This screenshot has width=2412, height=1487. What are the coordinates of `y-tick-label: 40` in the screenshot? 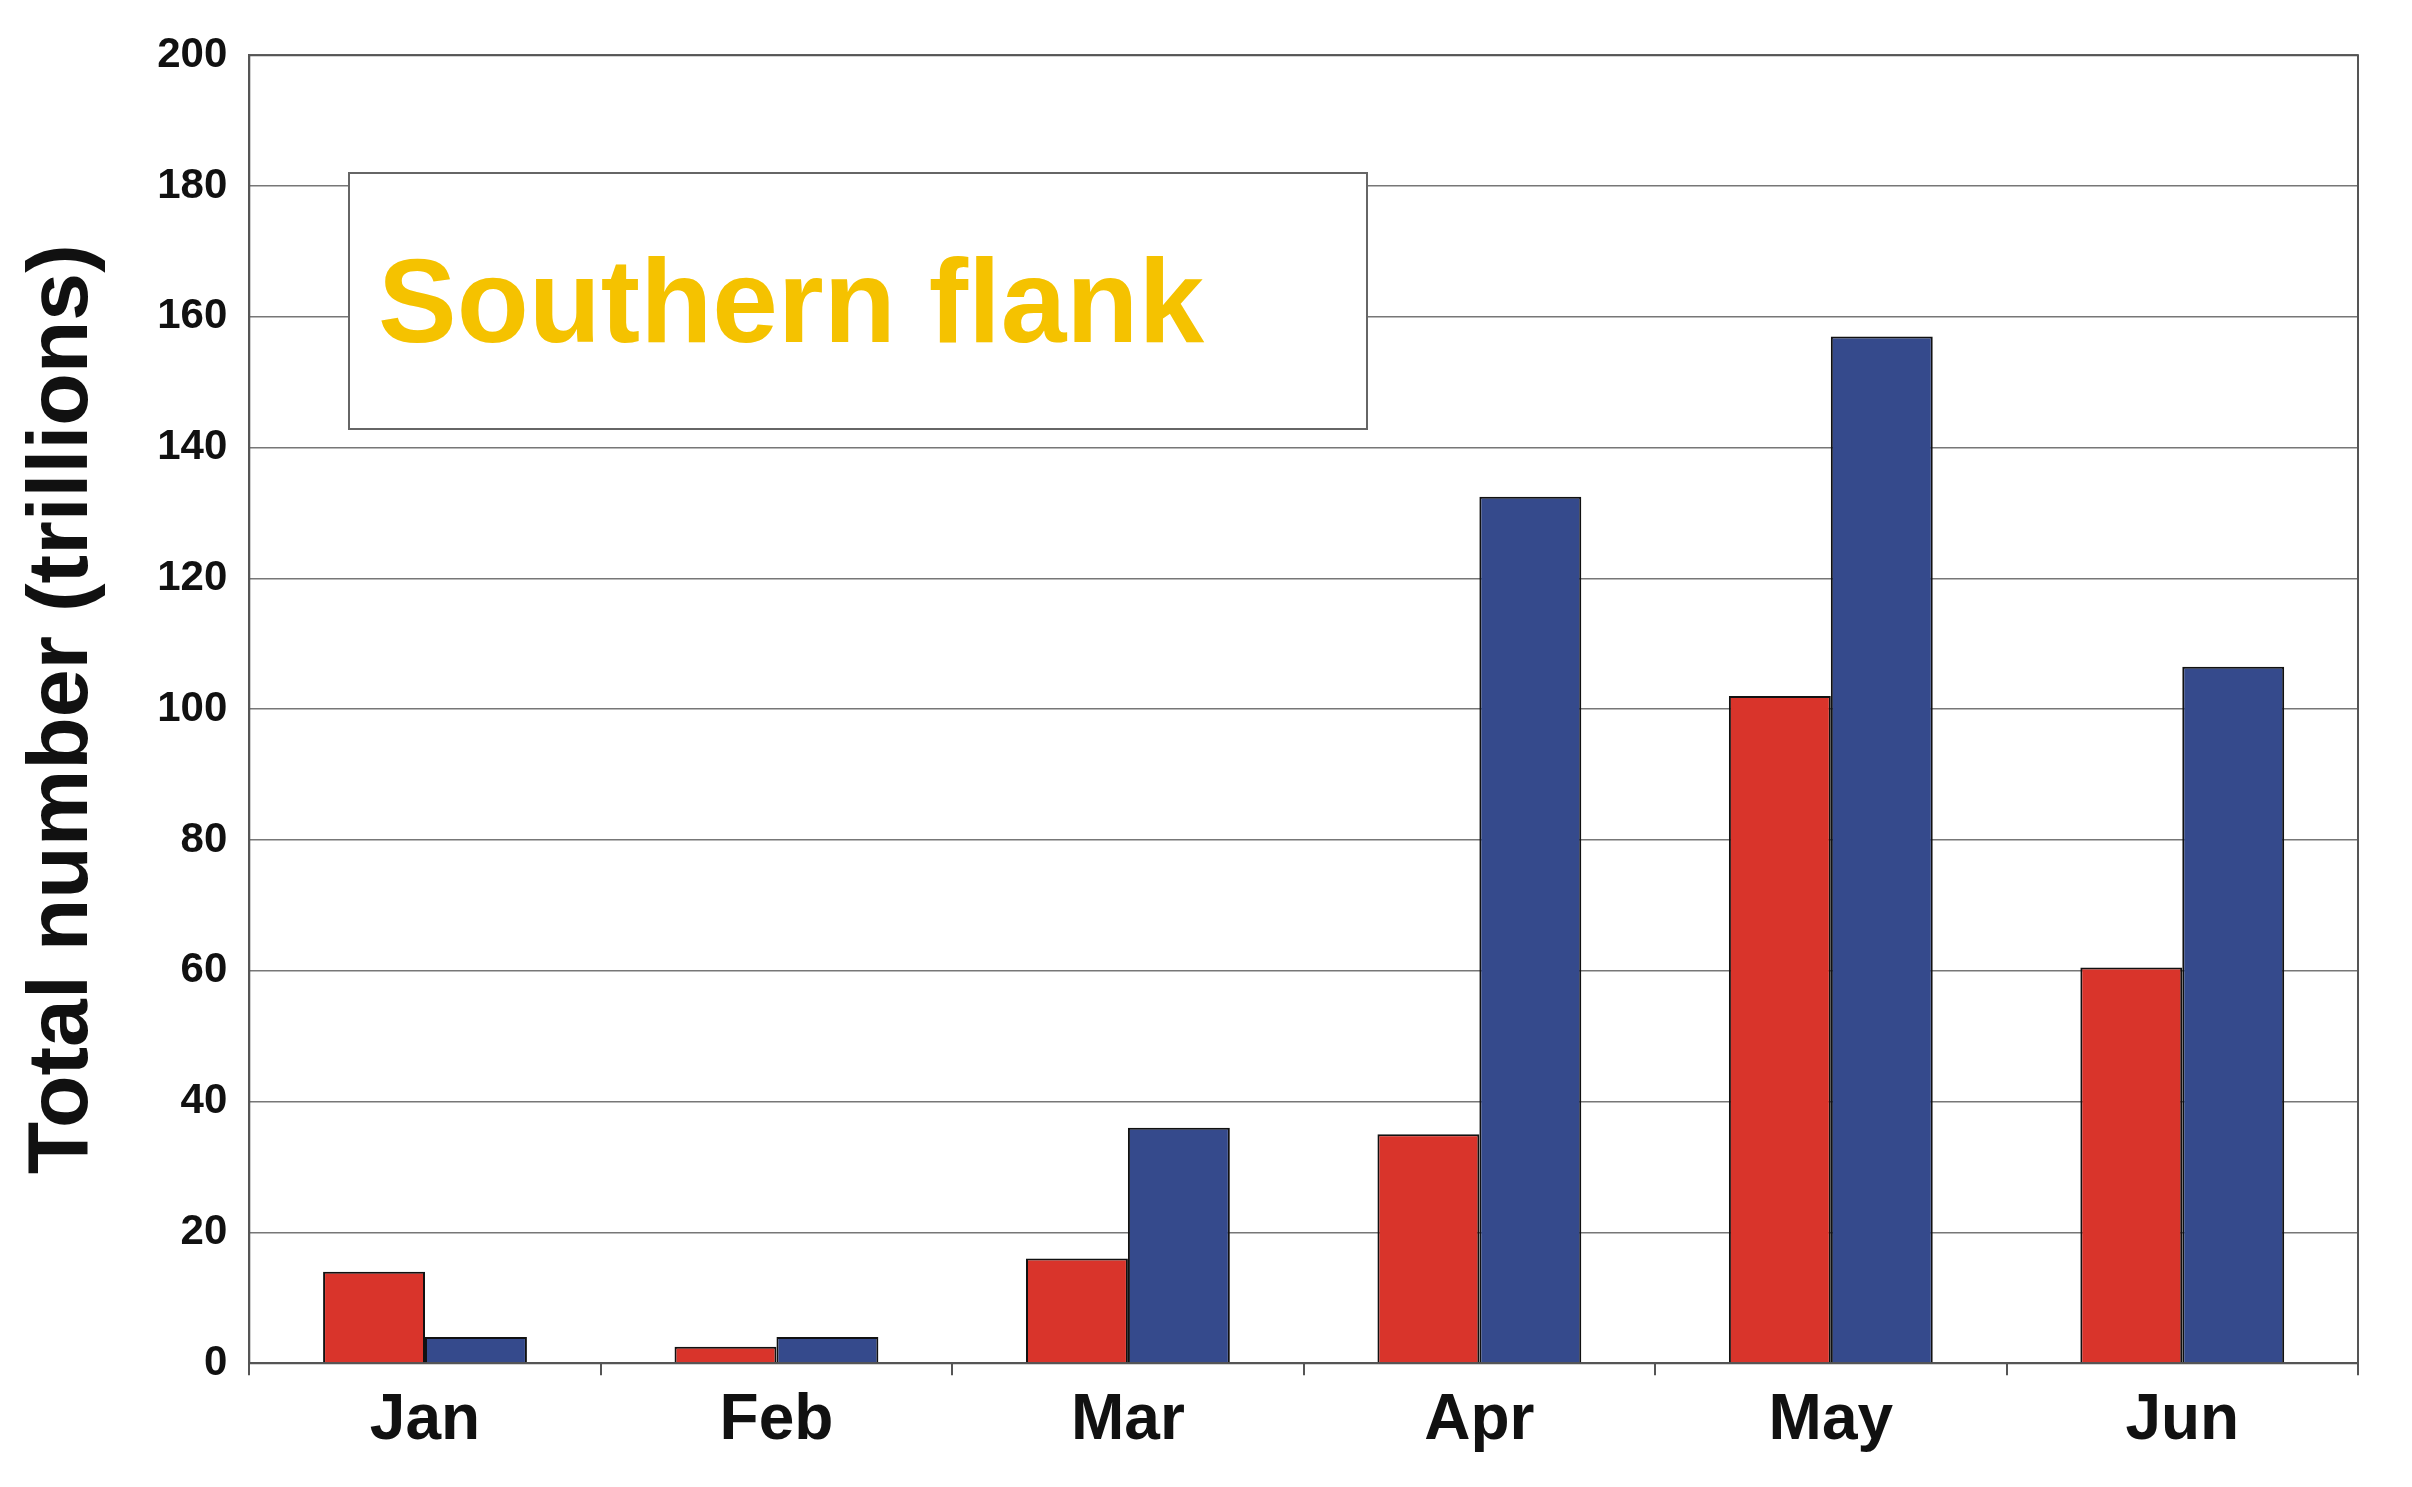 It's located at (204, 1099).